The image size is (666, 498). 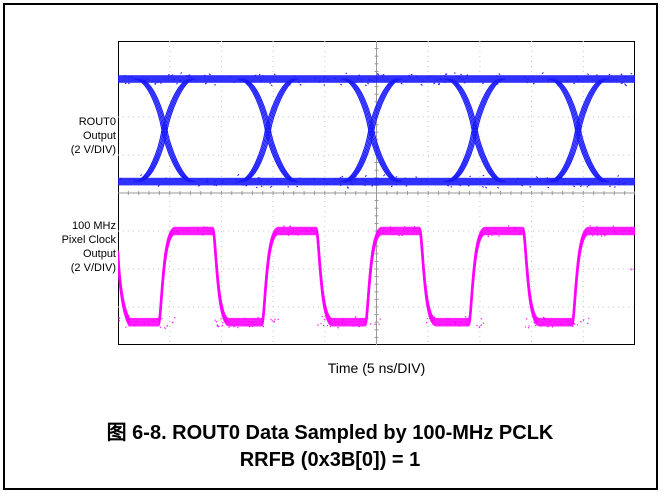 I want to click on rout0-label-line-1: ROUT0, so click(x=97, y=122).